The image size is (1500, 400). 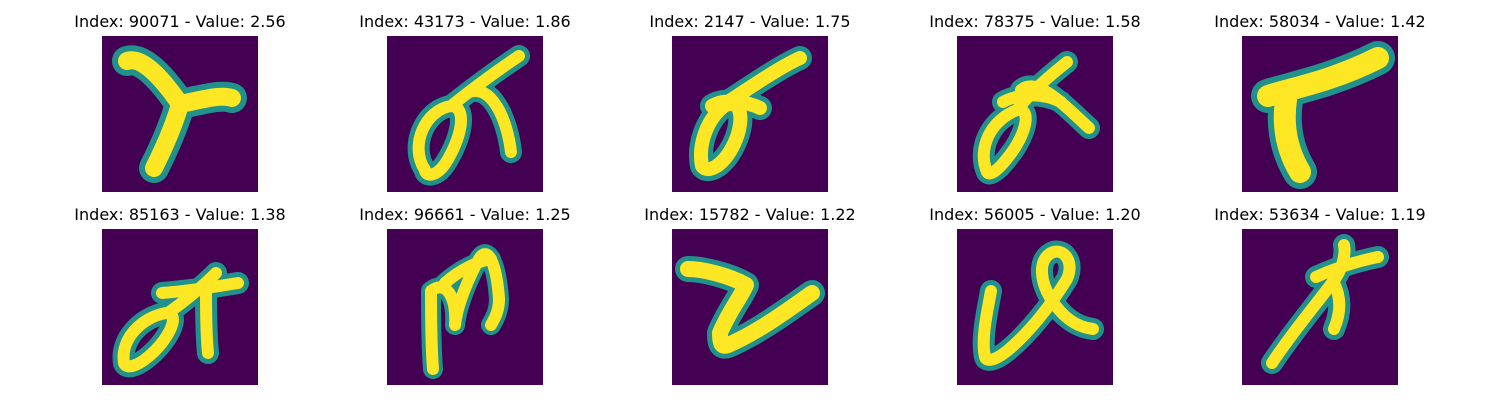 What do you see at coordinates (465, 214) in the screenshot?
I see `panel-title: Index: 96661 - Value: 1.25` at bounding box center [465, 214].